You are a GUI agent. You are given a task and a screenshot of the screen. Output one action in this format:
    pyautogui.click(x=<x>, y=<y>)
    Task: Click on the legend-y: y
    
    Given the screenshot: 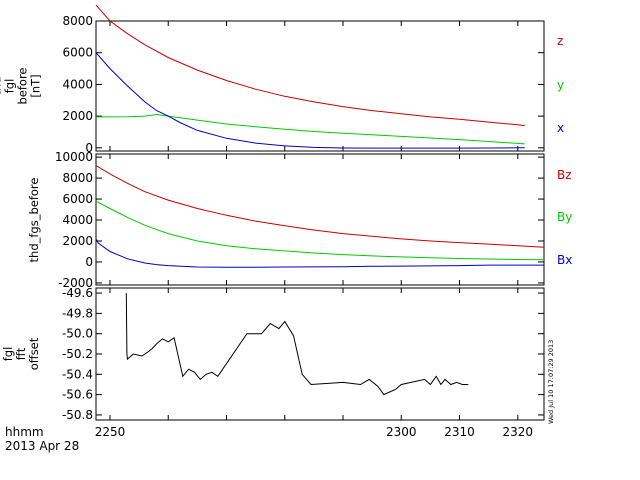 What is the action you would take?
    pyautogui.click(x=560, y=85)
    